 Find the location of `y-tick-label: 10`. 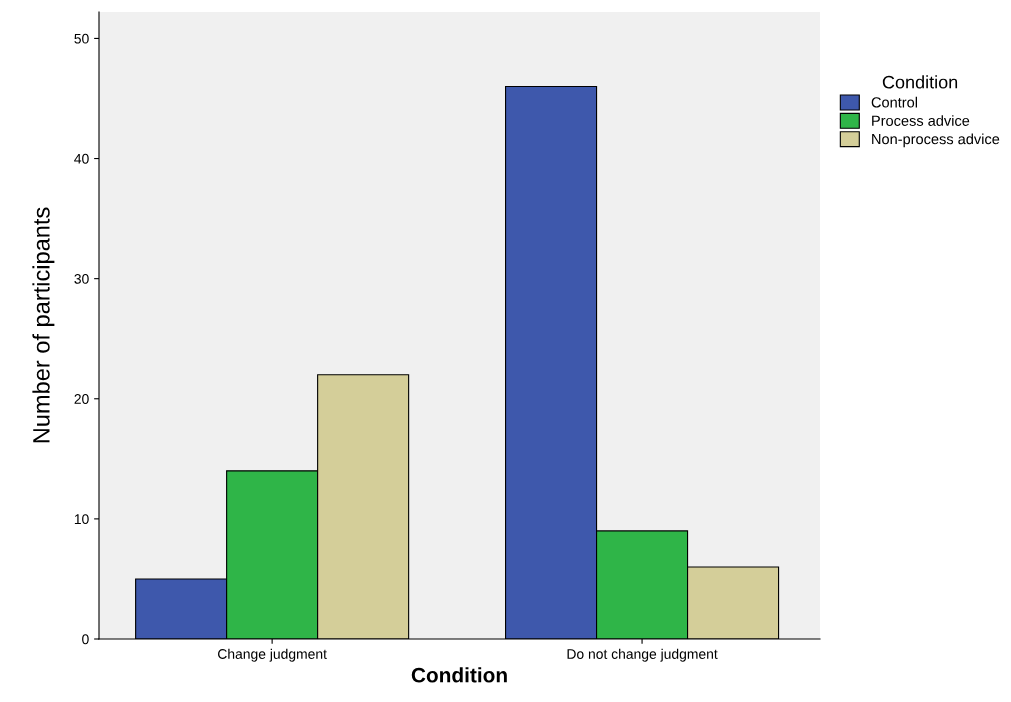

y-tick-label: 10 is located at coordinates (81, 519).